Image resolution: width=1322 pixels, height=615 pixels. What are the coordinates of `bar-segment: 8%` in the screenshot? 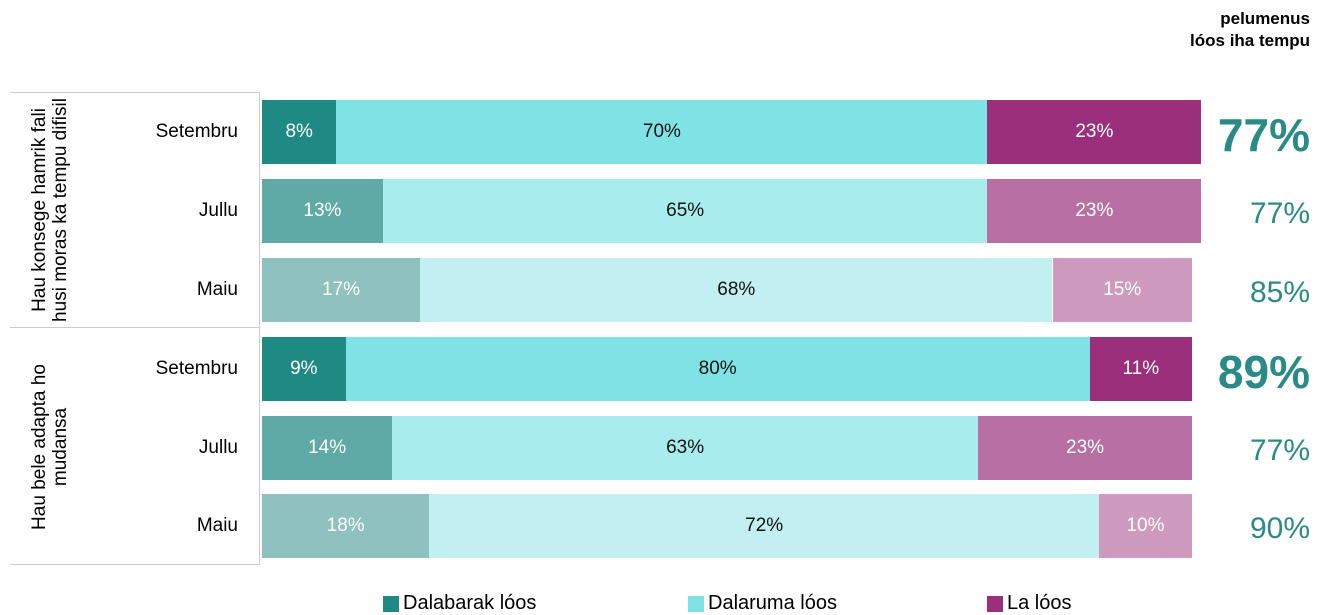 It's located at (299, 132).